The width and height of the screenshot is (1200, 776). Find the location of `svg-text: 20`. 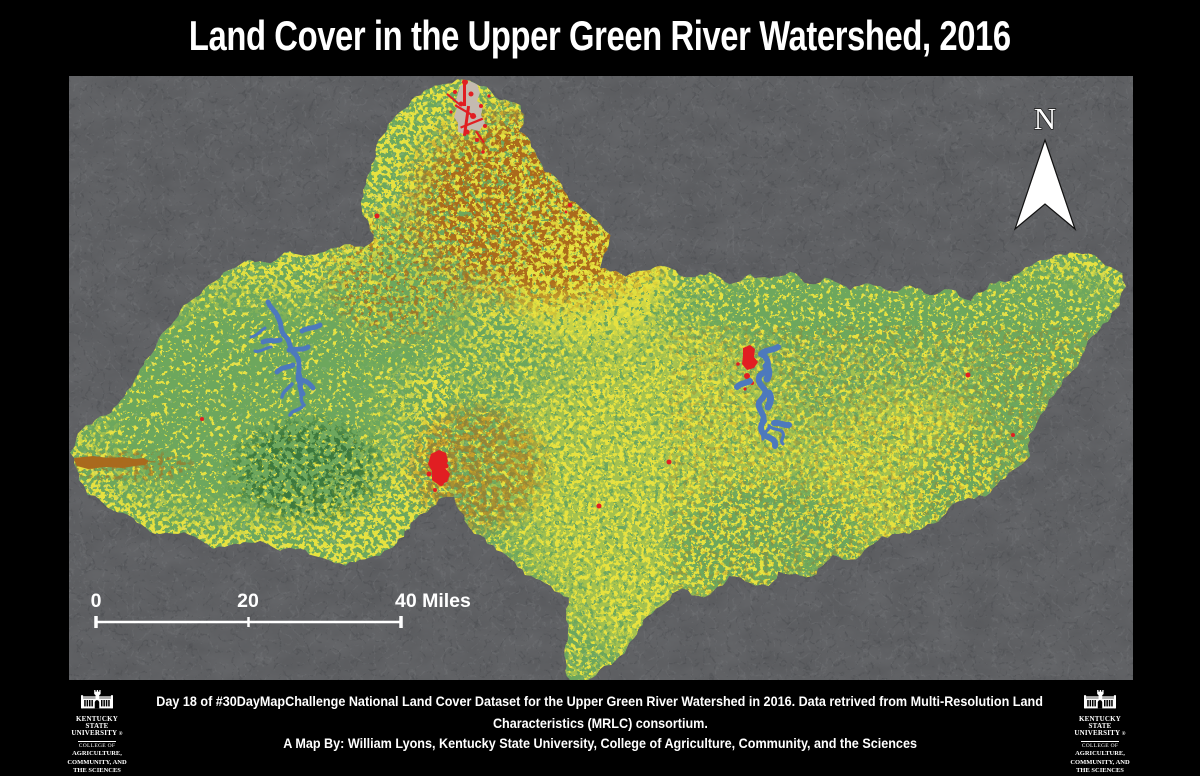

svg-text: 20 is located at coordinates (248, 601).